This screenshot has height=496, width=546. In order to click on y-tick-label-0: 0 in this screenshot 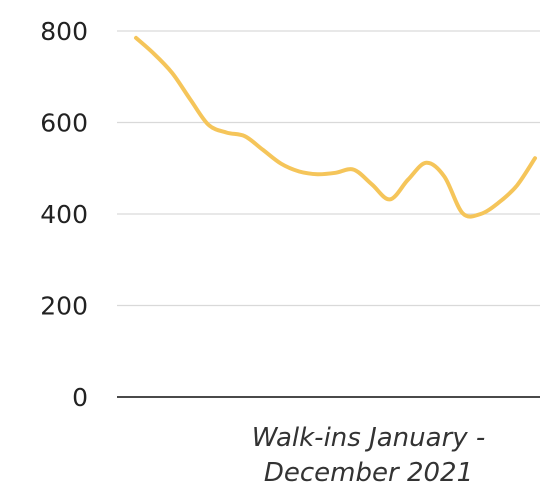, I will do `click(80, 397)`.